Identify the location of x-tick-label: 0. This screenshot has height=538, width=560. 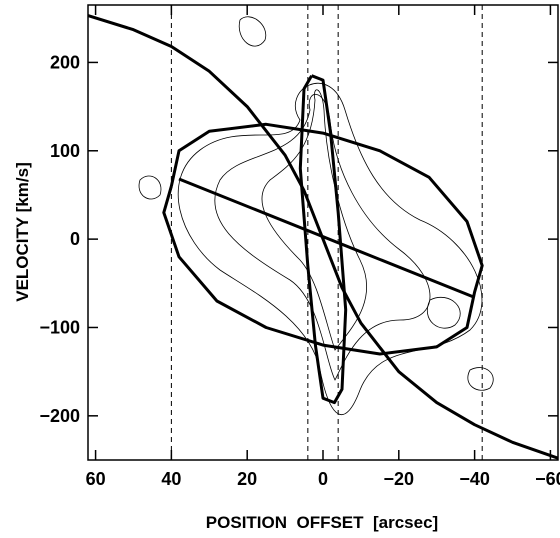
(323, 479).